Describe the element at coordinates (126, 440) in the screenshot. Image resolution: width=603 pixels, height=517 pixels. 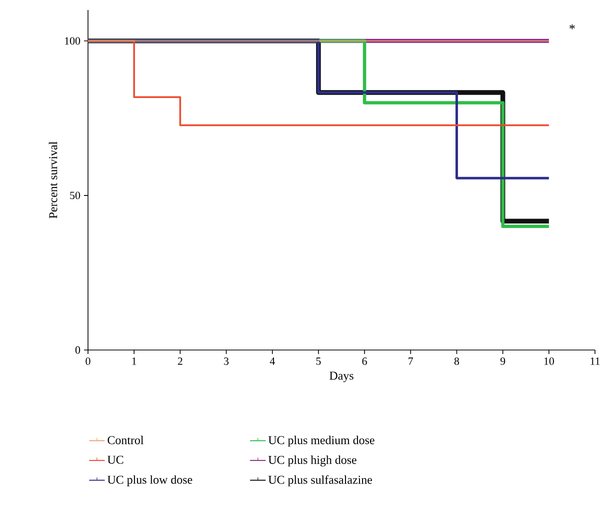
I see `legend-label: Control` at that location.